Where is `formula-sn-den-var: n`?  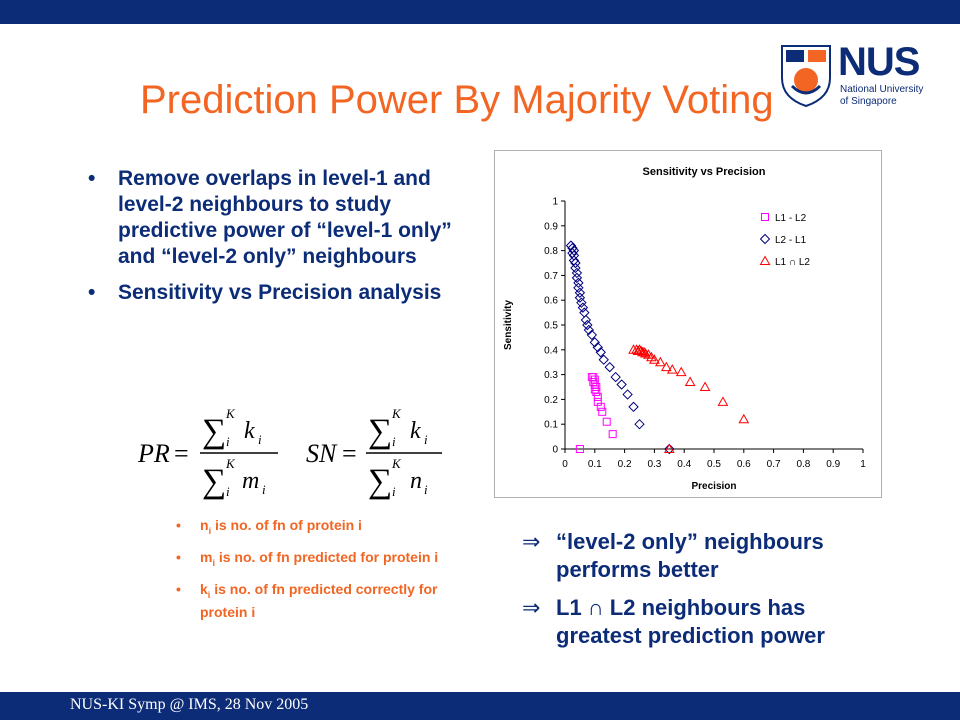 formula-sn-den-var: n is located at coordinates (416, 481).